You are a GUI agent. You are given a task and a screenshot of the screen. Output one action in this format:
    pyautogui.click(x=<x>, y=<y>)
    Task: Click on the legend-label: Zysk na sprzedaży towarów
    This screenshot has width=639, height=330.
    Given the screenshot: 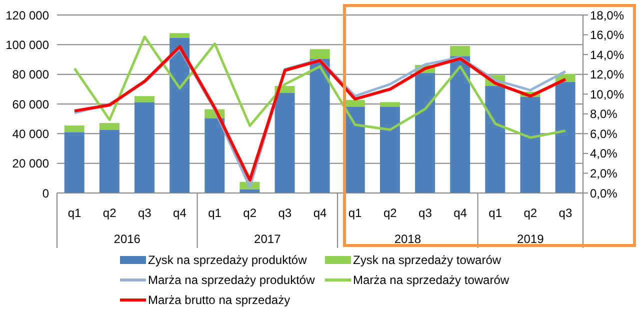 What is the action you would take?
    pyautogui.click(x=427, y=260)
    